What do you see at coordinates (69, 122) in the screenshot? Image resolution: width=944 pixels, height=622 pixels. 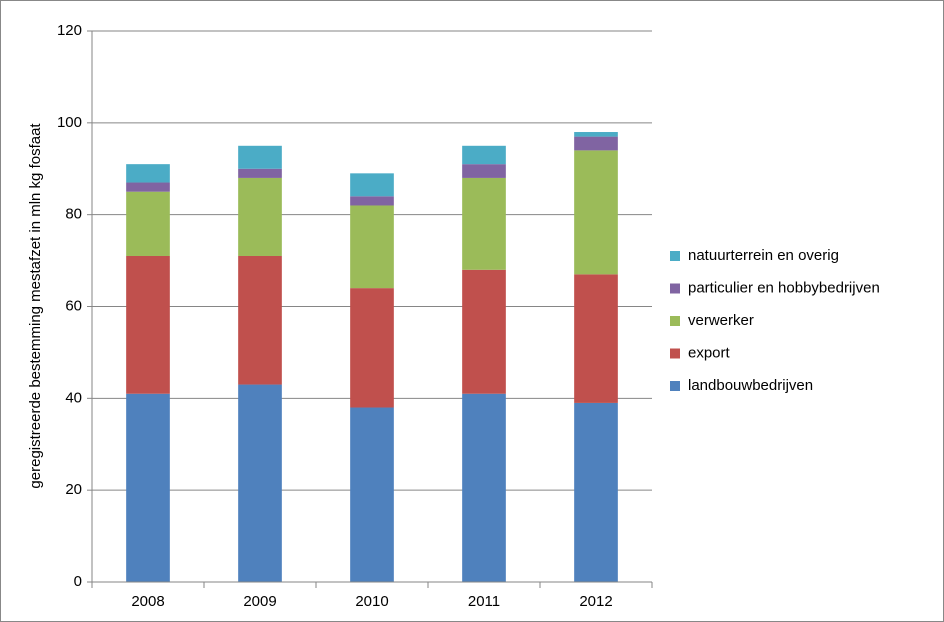 I see `y-tick-label: 100` at bounding box center [69, 122].